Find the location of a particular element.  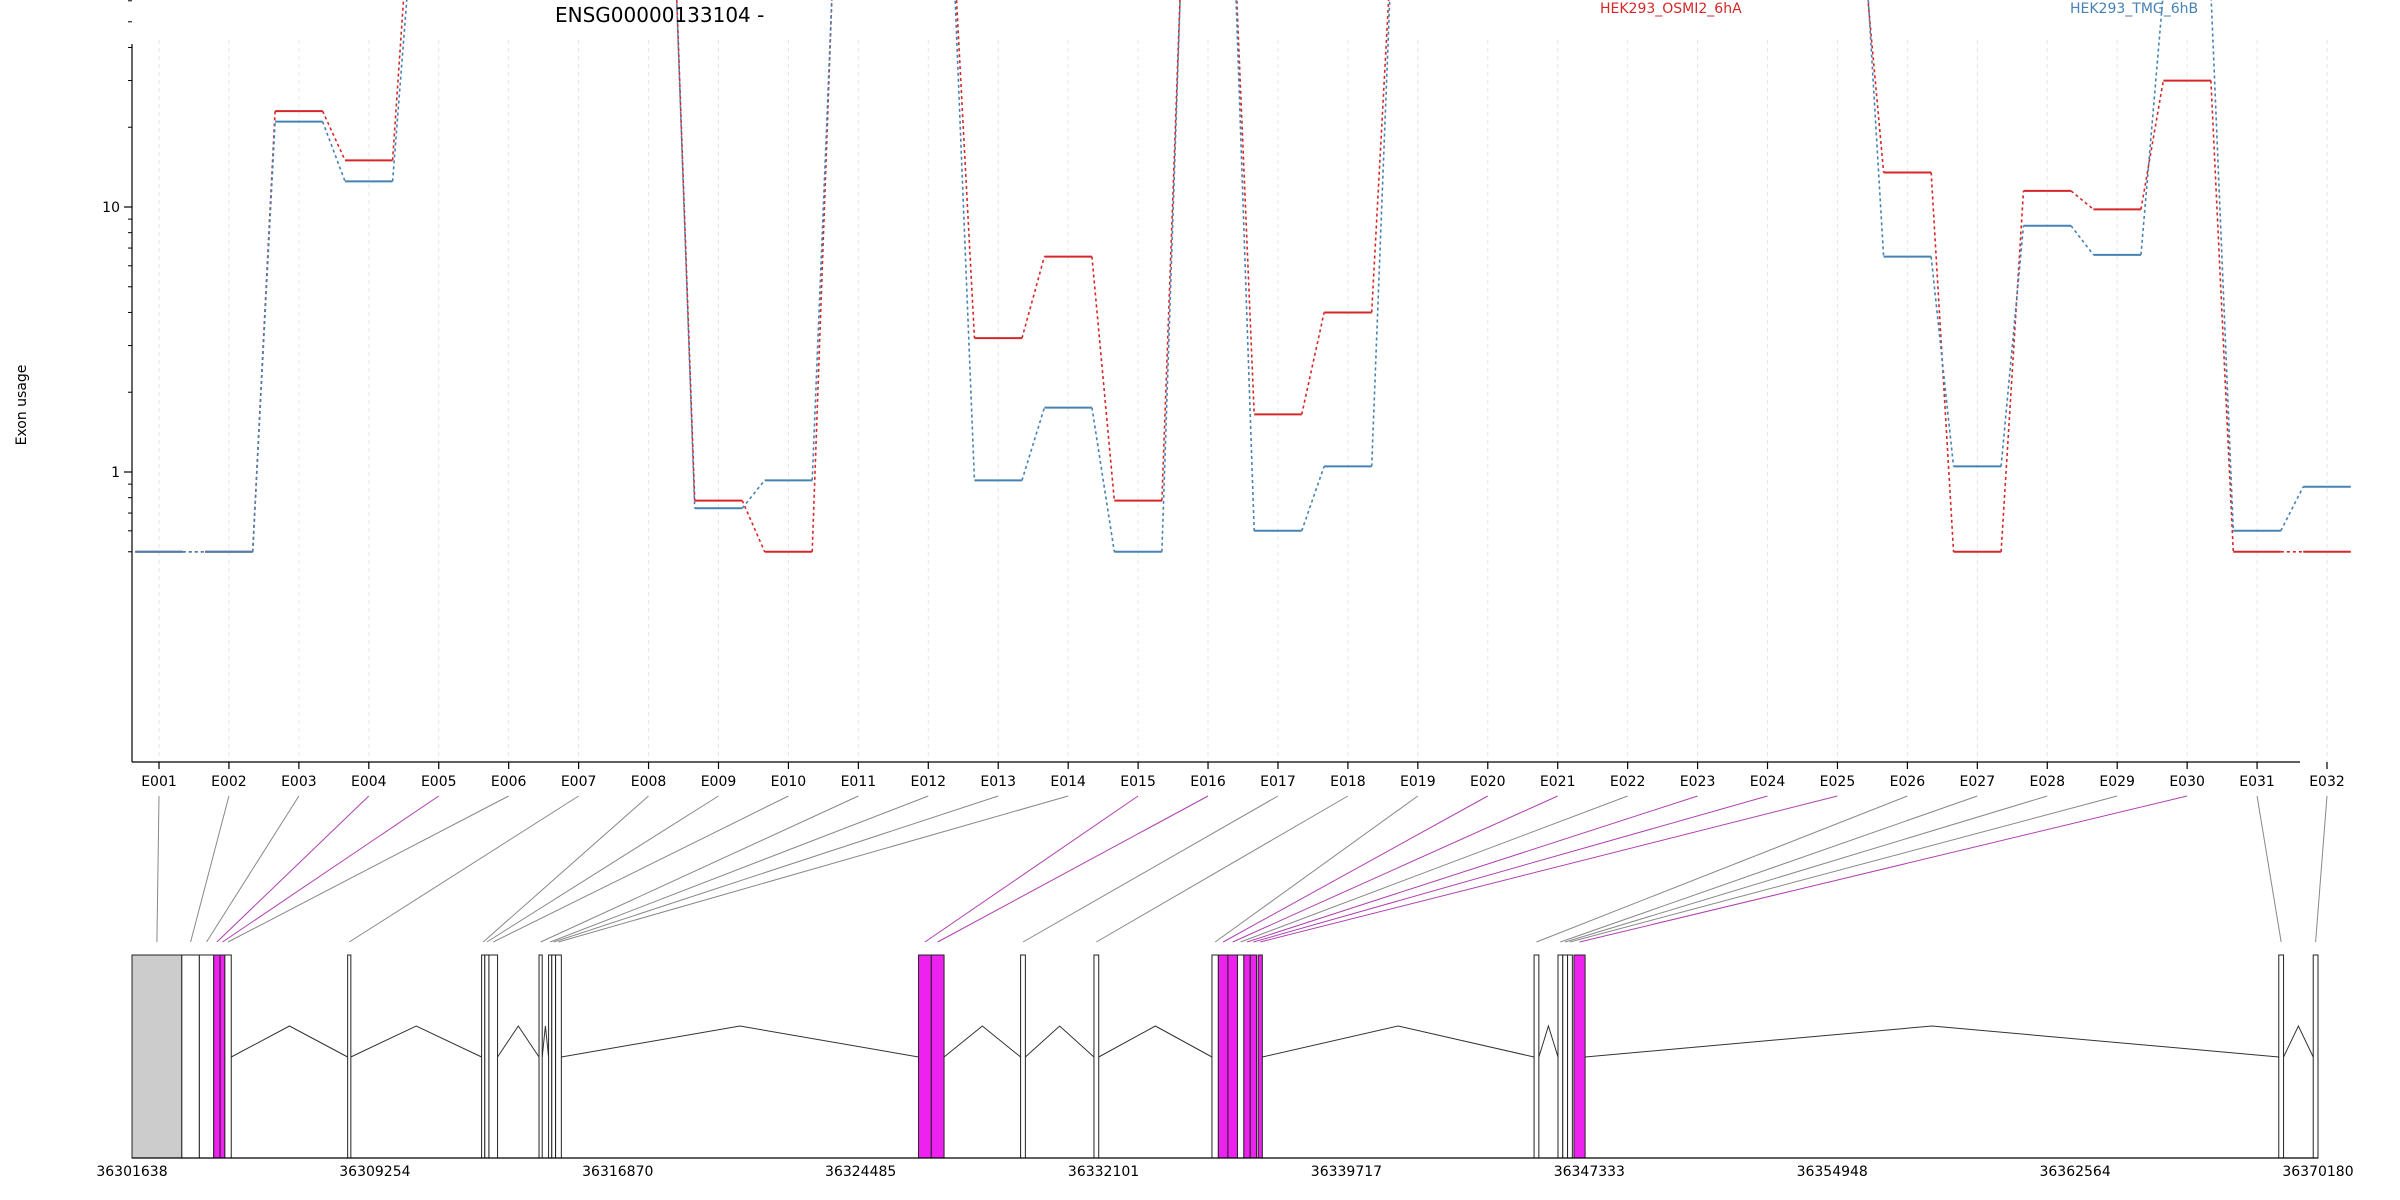

x-tick-label: E024 is located at coordinates (1768, 782).